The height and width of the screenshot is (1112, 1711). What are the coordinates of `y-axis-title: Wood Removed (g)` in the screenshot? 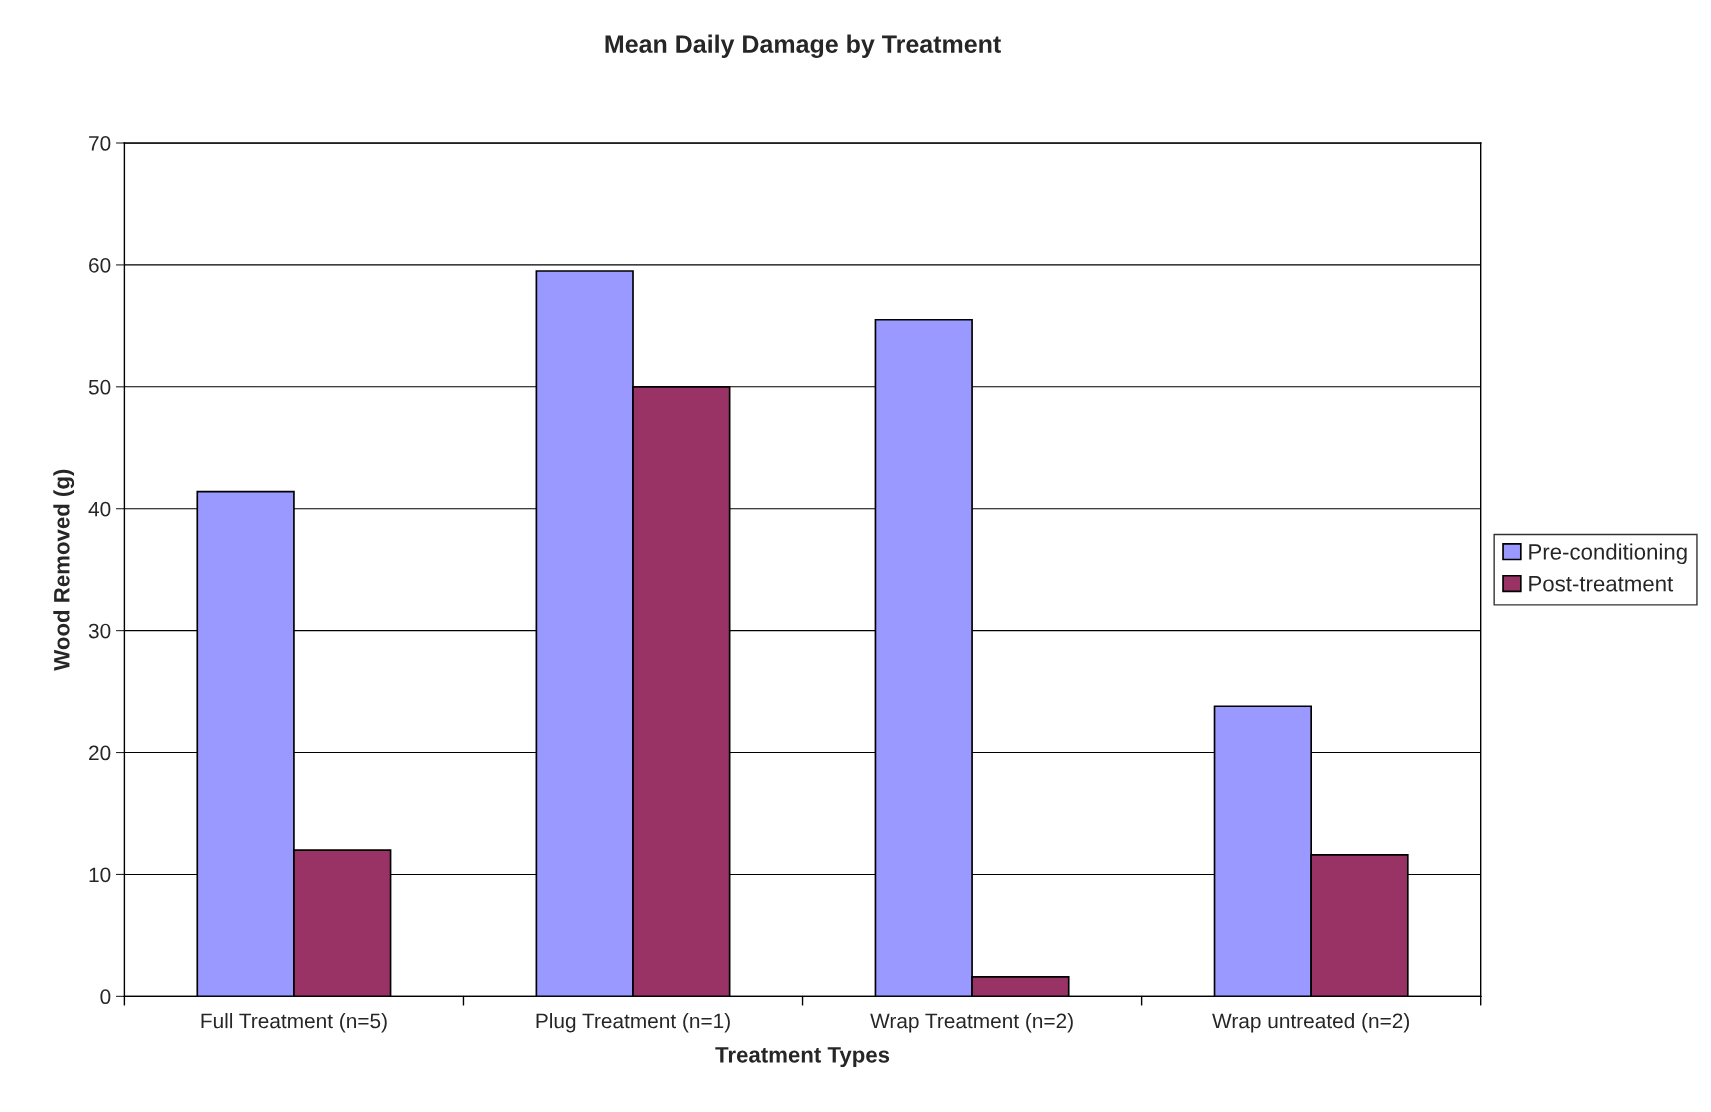 It's located at (64, 570).